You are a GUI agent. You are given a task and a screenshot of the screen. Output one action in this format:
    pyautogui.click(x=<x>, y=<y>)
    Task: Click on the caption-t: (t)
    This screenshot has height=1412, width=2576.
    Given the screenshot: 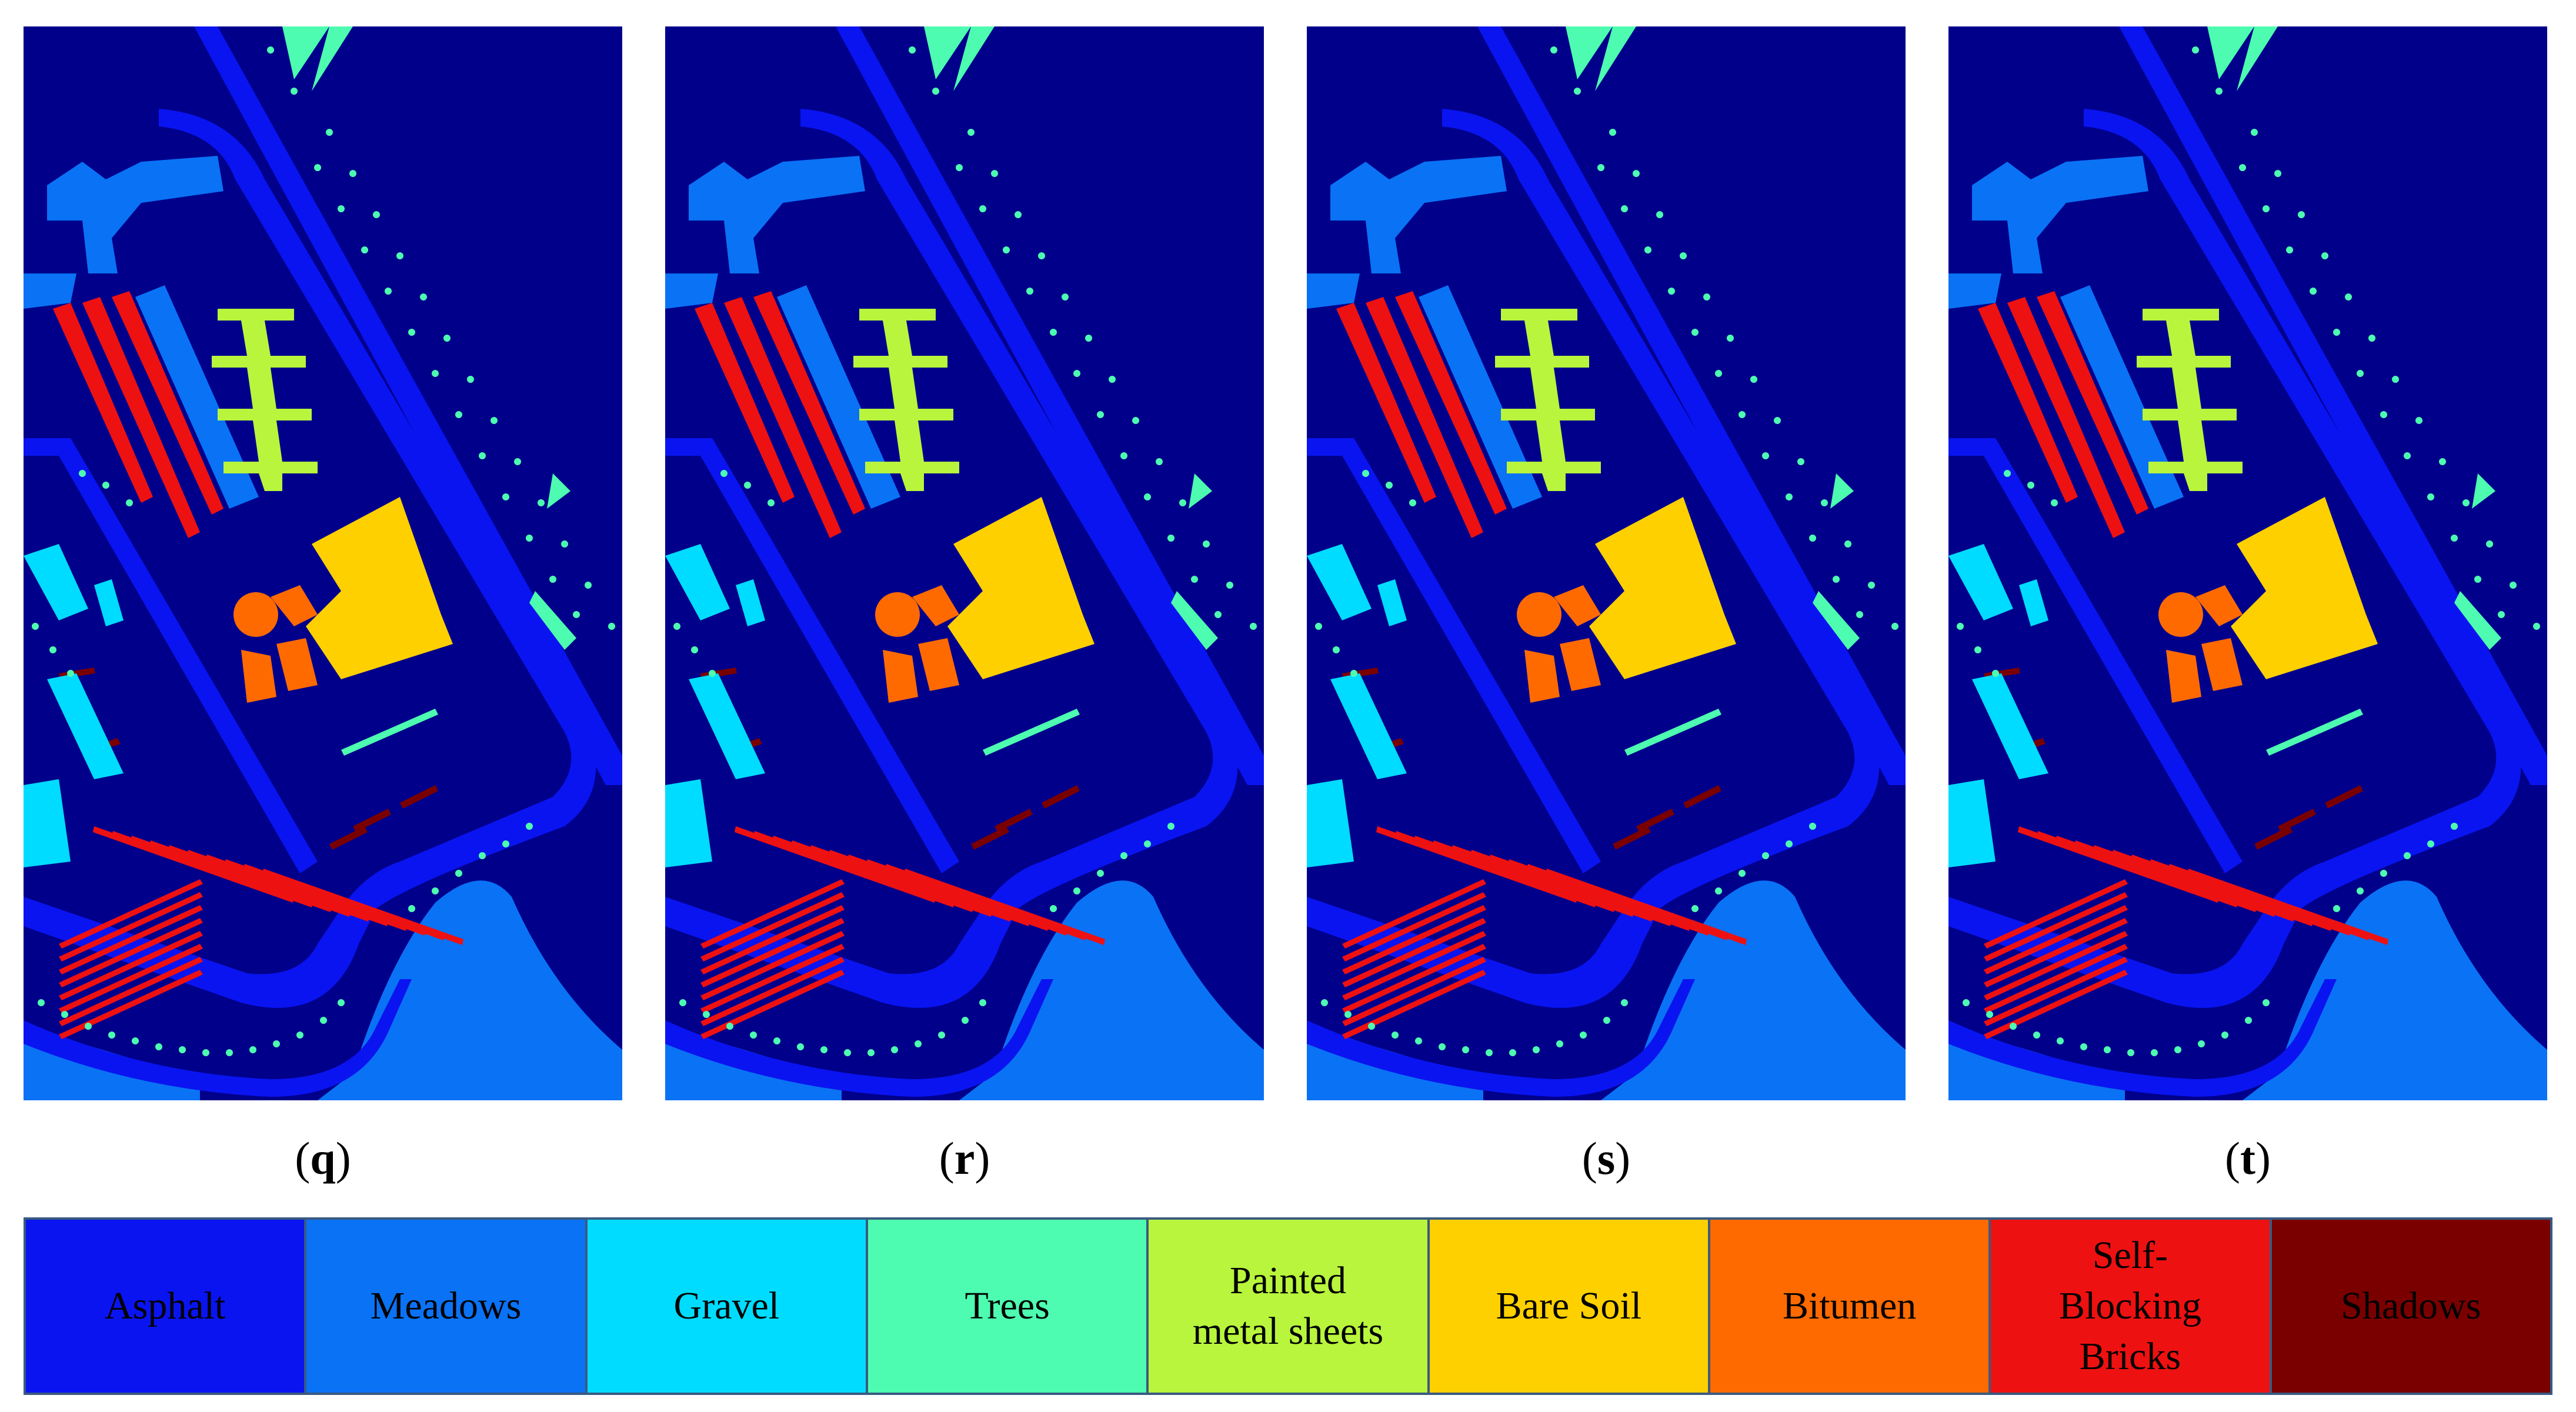 What is the action you would take?
    pyautogui.click(x=2248, y=1158)
    